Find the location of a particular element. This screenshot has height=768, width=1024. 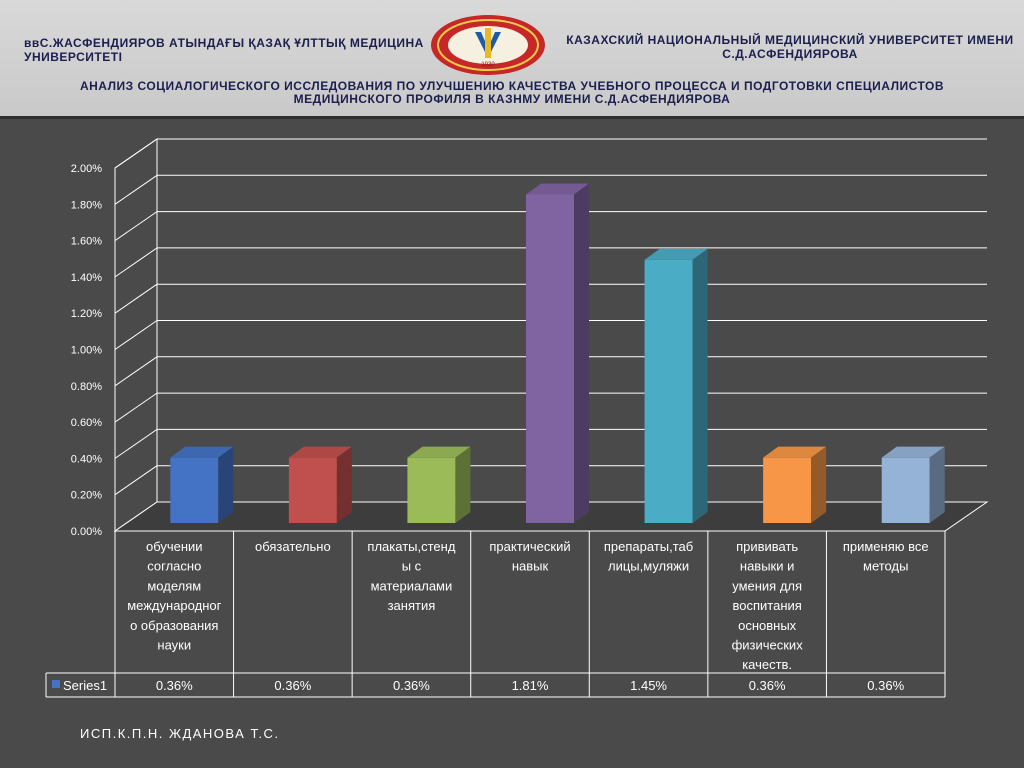

svg-text: 1930 is located at coordinates (488, 65).